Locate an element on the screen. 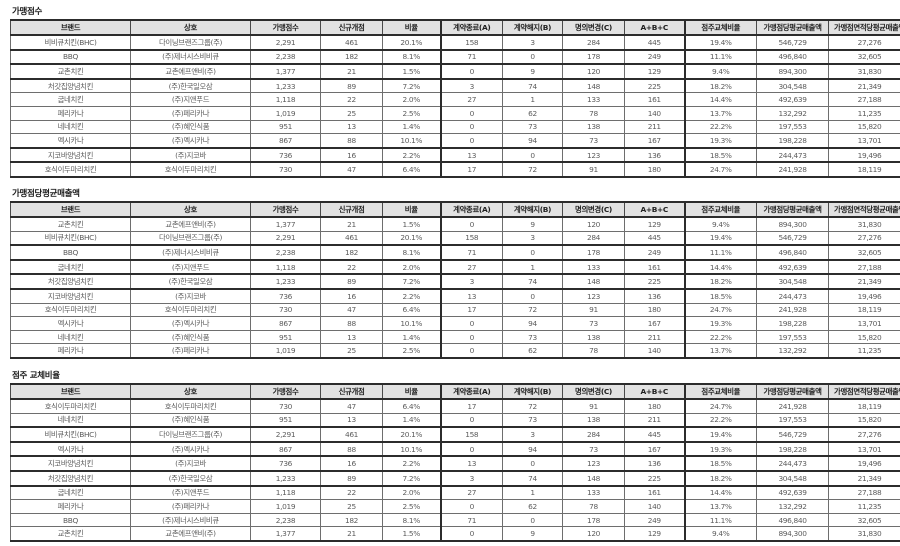 The width and height of the screenshot is (900, 546). cell-avg-sales-area: 11,235 is located at coordinates (864, 506).